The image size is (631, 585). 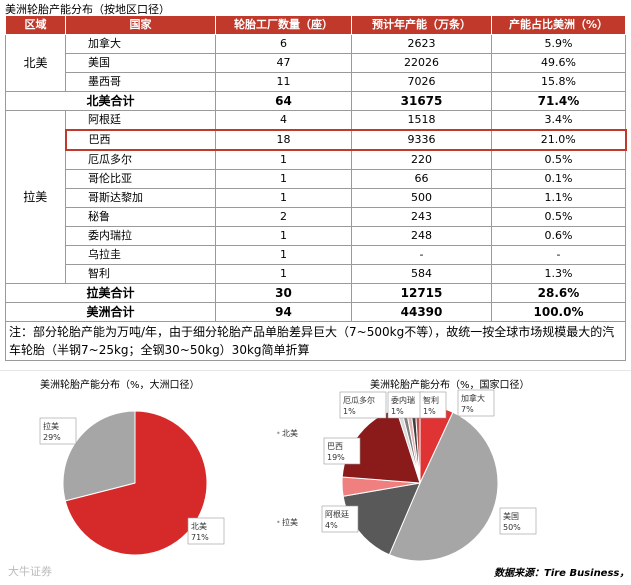 What do you see at coordinates (403, 400) in the screenshot?
I see `svg-text: 委内瑞` at bounding box center [403, 400].